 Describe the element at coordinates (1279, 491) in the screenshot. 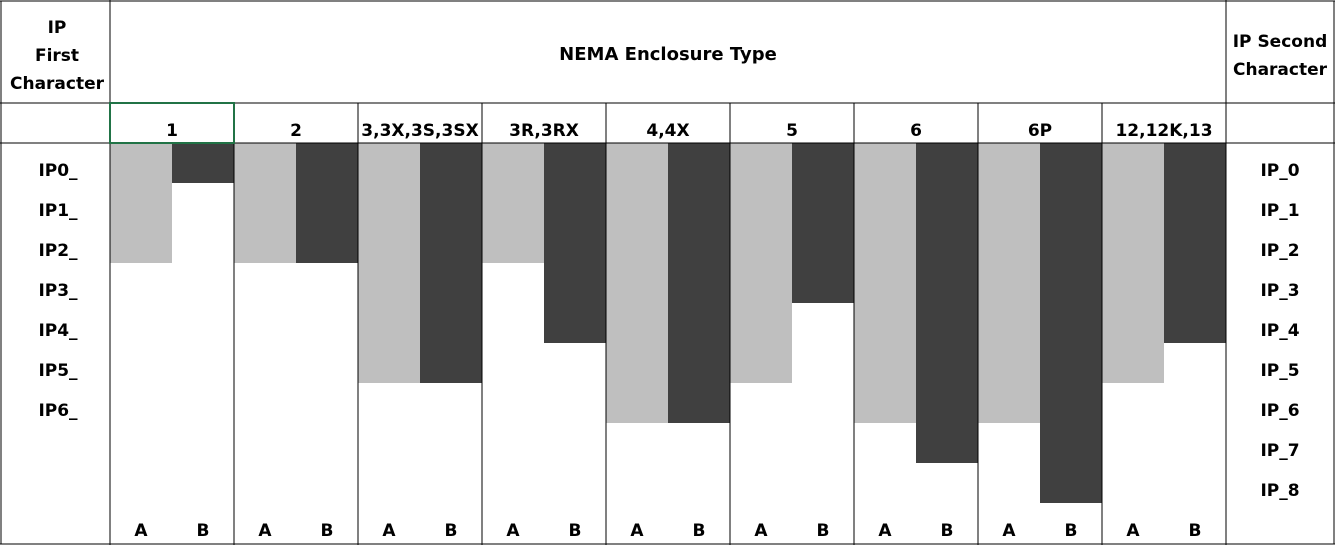

I see `second-label: IP_8` at that location.